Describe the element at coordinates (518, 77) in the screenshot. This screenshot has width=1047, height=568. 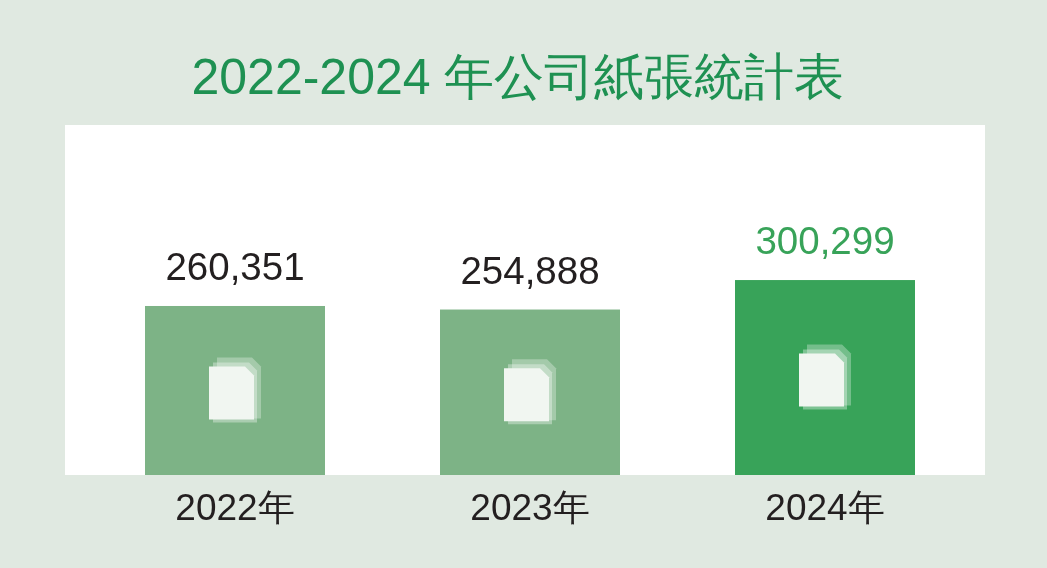
I see `title: 2022-2024 年公司紙張統計表` at that location.